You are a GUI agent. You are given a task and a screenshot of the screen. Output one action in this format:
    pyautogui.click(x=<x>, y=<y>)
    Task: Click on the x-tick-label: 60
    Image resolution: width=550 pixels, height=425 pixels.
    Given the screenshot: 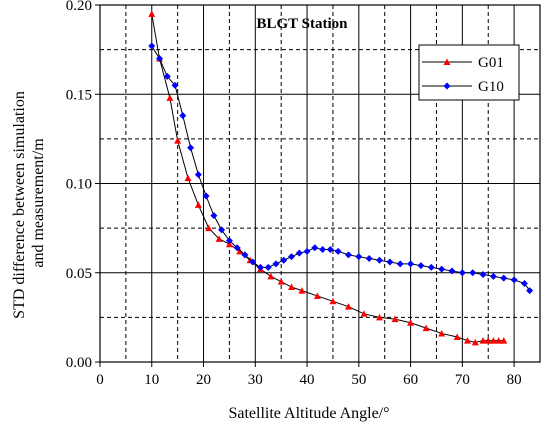 What is the action you would take?
    pyautogui.click(x=410, y=380)
    